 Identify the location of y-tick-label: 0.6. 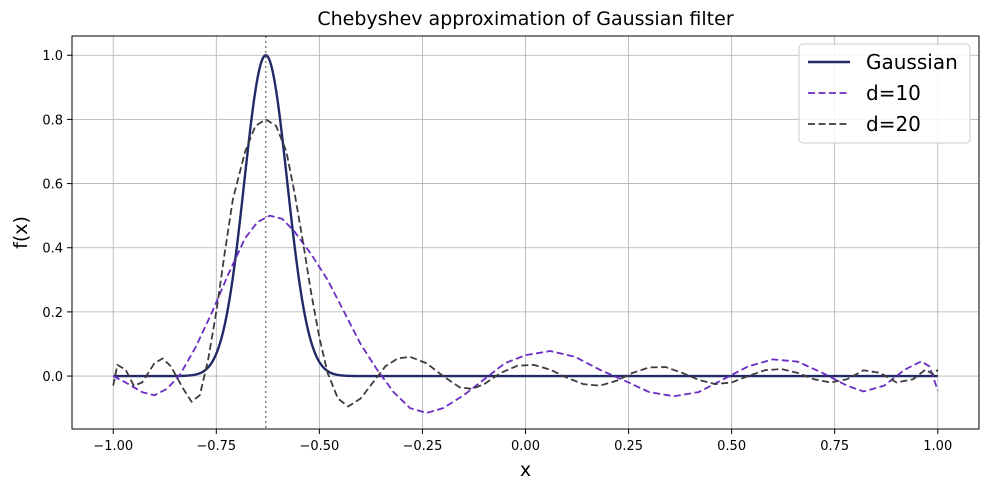
(52, 185).